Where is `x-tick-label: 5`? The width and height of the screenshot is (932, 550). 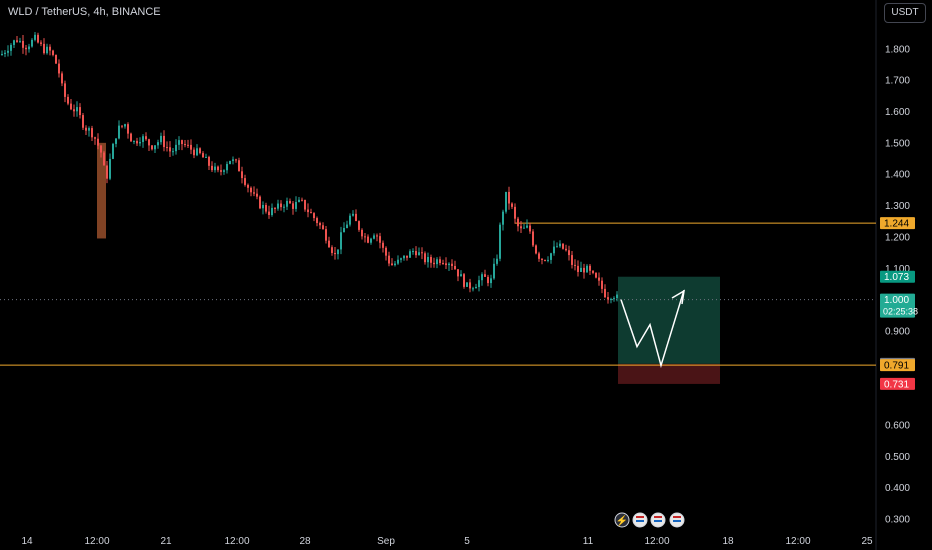 x-tick-label: 5 is located at coordinates (467, 541).